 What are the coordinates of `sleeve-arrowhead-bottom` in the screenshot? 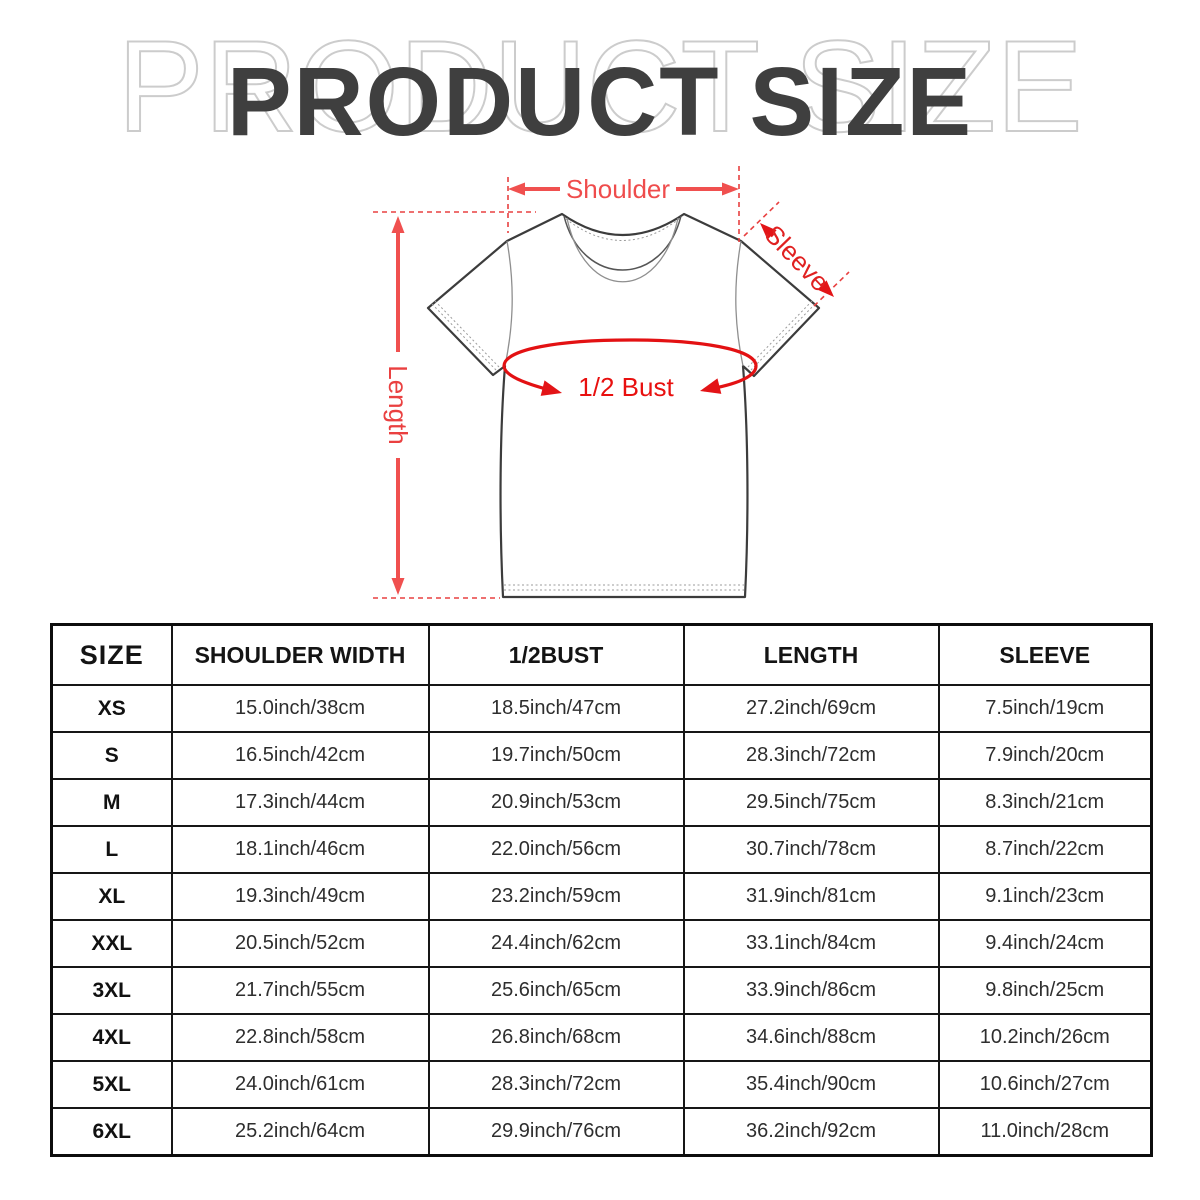 It's located at (825, 288).